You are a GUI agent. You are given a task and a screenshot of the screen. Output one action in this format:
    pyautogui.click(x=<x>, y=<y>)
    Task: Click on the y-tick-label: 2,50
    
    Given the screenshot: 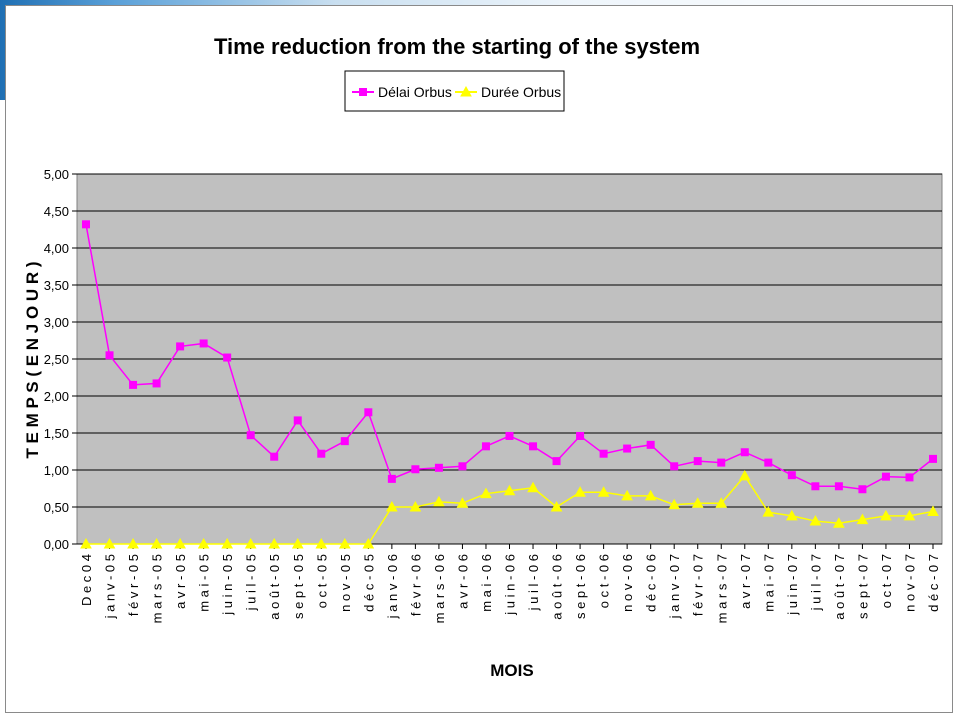 What is the action you would take?
    pyautogui.click(x=56, y=359)
    